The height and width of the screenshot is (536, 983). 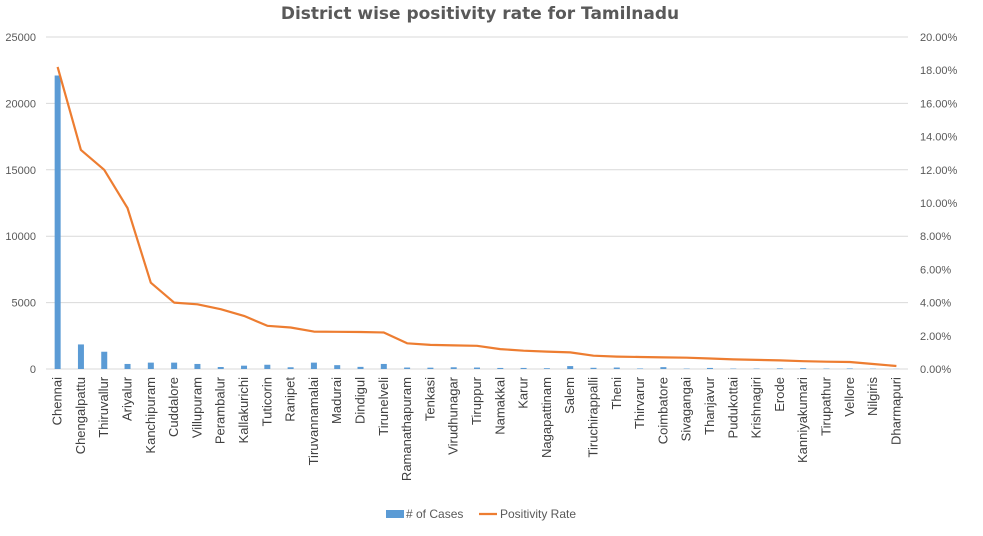 I want to click on category-label: Thanjavur, so click(x=709, y=405).